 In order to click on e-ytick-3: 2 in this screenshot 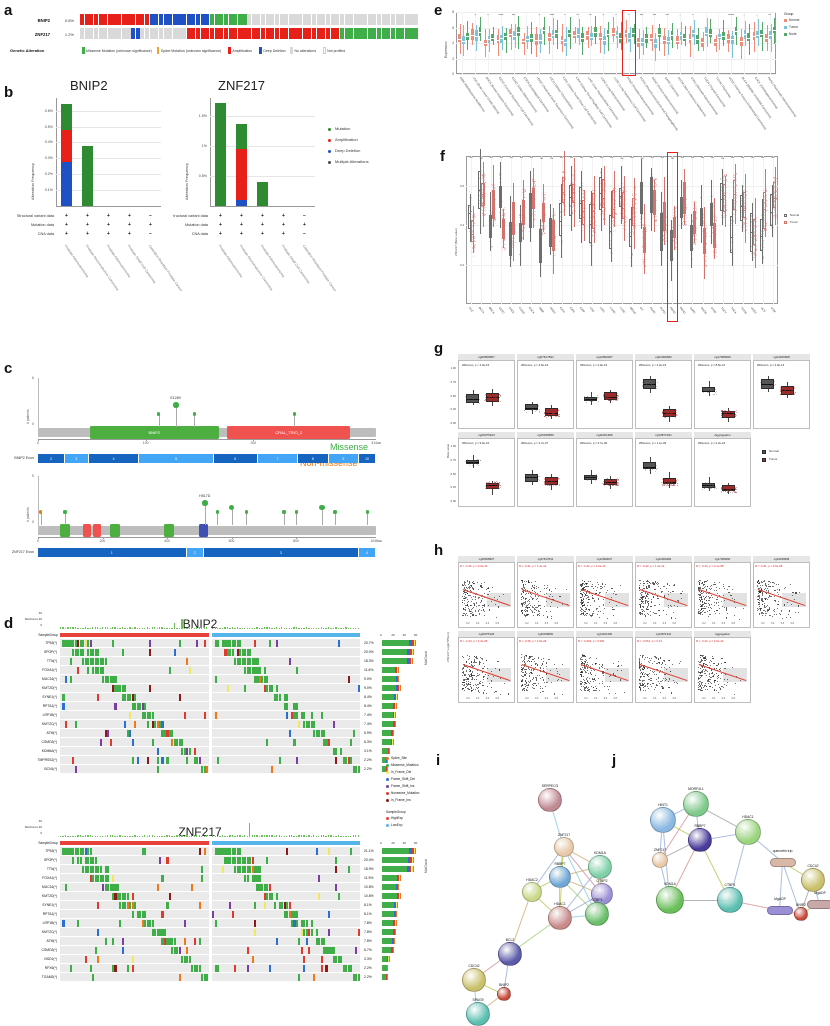, I will do `click(448, 59)`.